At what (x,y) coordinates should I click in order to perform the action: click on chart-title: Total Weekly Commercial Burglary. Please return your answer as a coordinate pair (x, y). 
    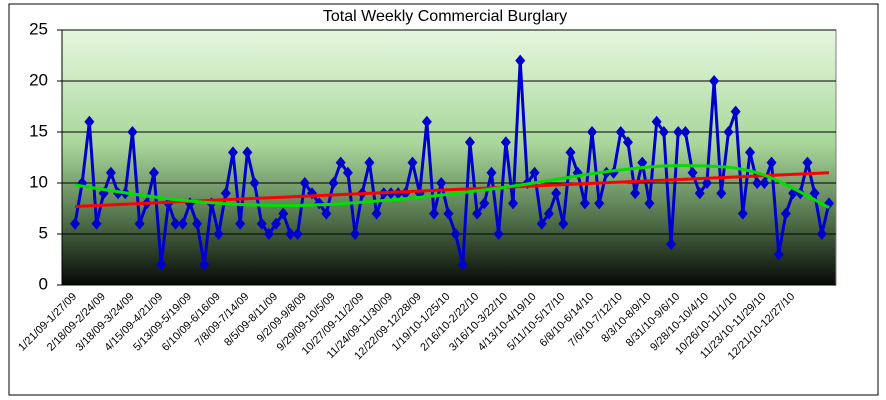
    Looking at the image, I should click on (445, 16).